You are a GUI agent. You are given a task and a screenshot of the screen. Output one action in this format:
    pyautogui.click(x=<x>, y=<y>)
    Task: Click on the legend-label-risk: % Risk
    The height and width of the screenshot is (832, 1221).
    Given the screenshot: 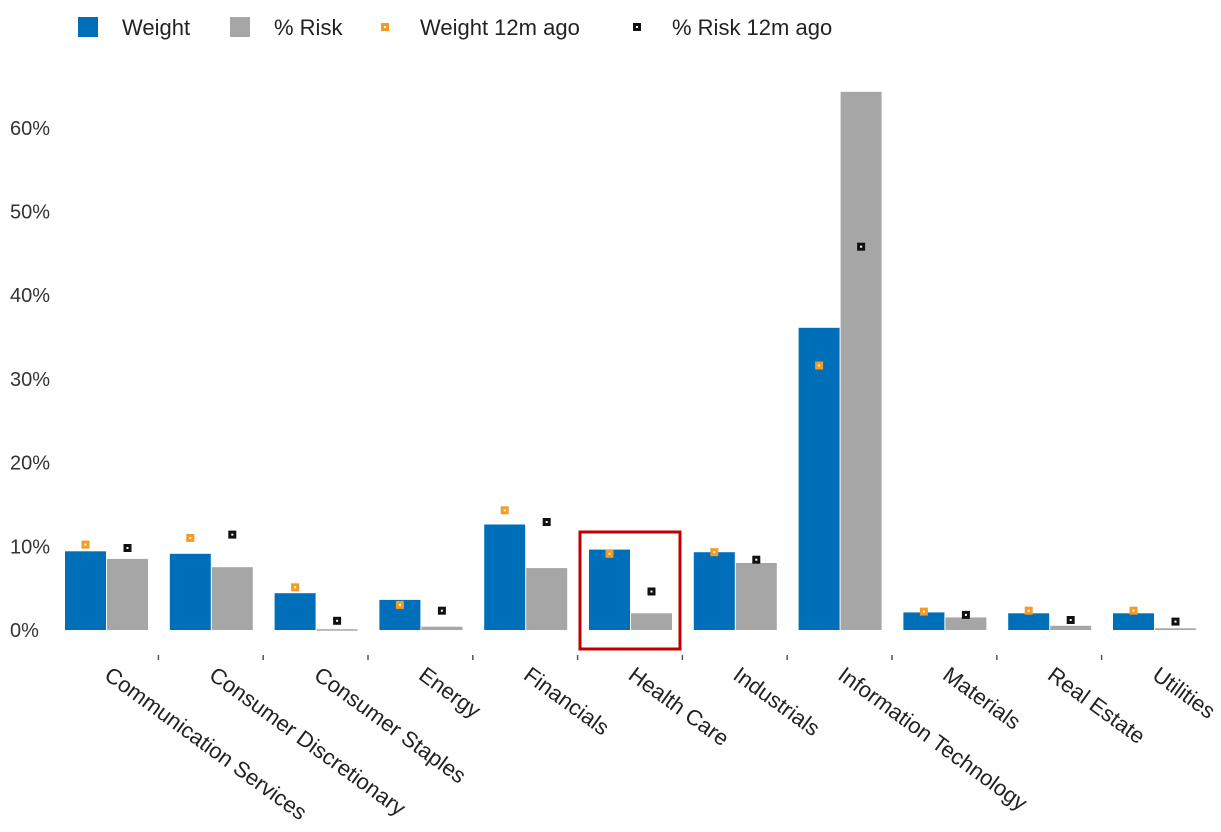 What is the action you would take?
    pyautogui.click(x=308, y=27)
    